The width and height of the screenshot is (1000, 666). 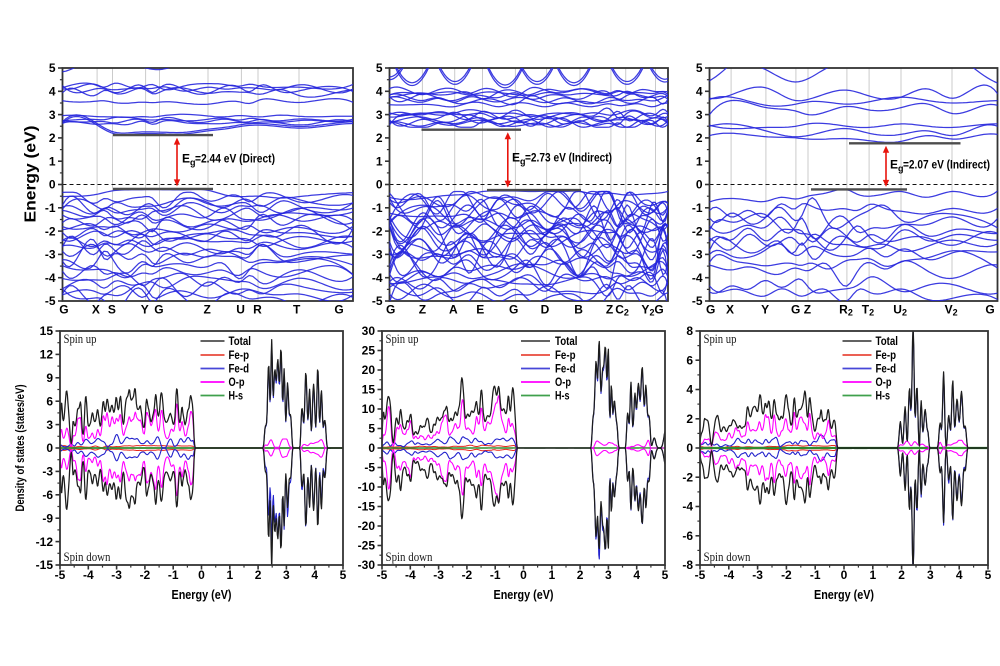 I want to click on svg-text: R, so click(x=257, y=310).